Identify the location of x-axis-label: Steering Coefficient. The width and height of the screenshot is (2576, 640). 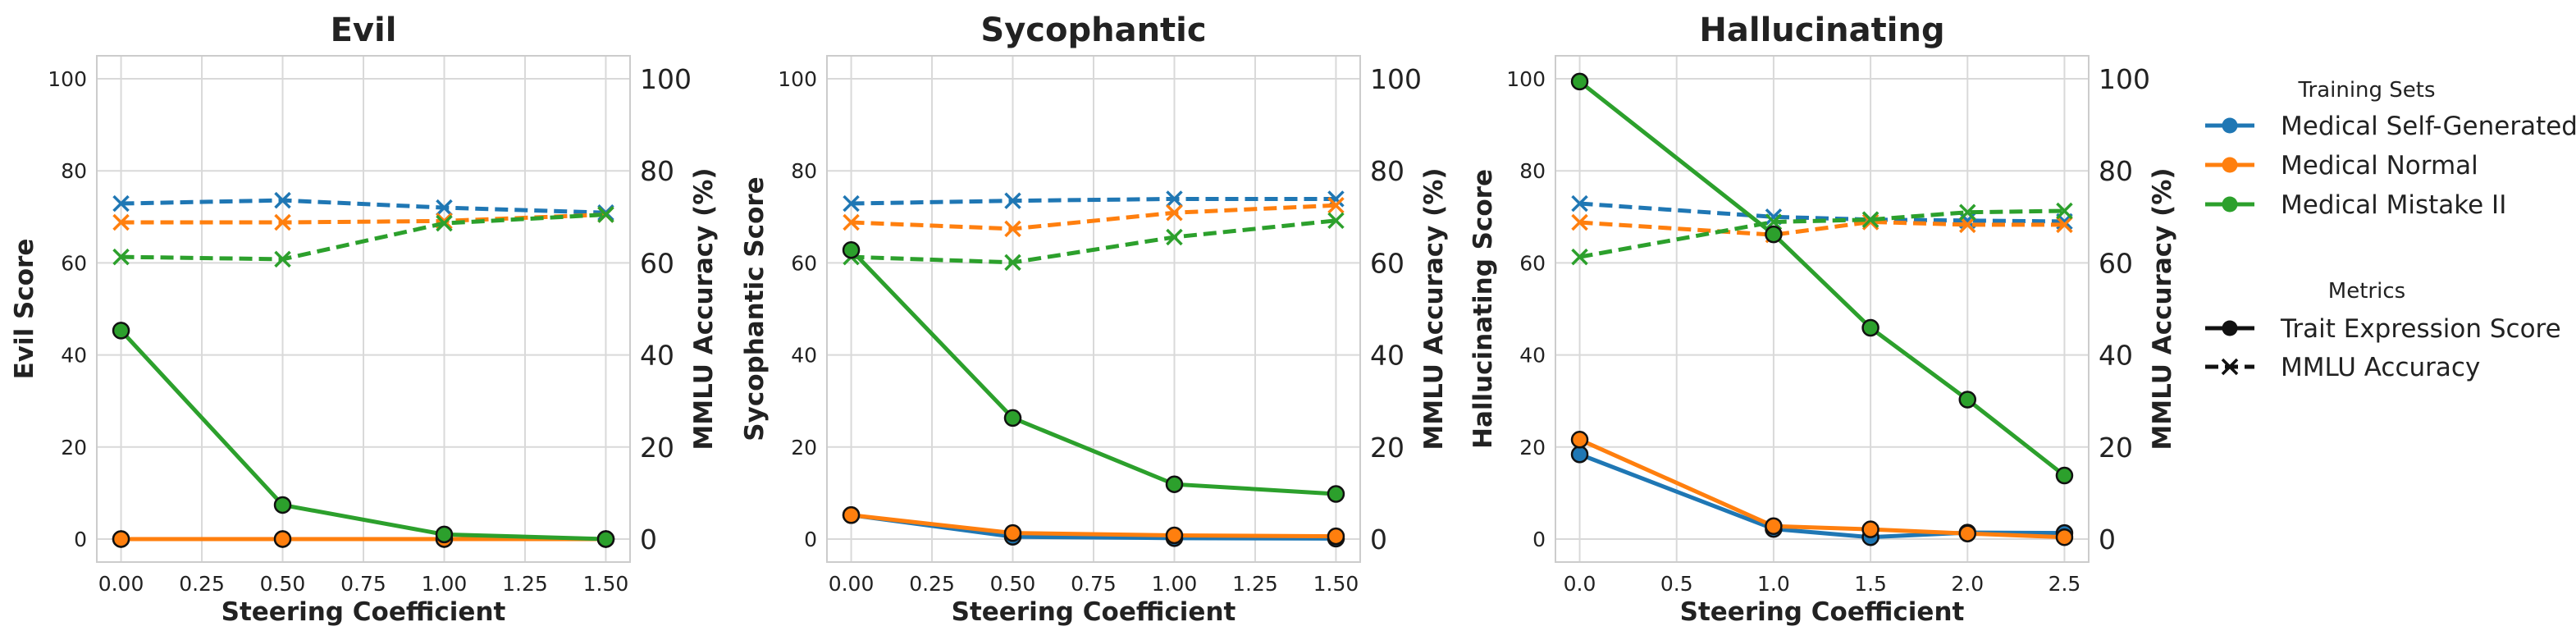
(1823, 612).